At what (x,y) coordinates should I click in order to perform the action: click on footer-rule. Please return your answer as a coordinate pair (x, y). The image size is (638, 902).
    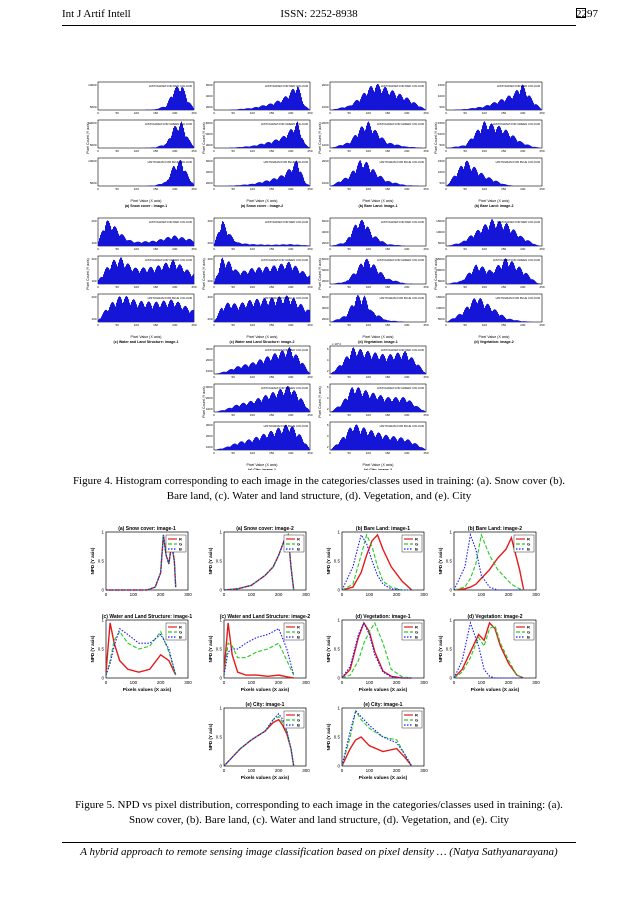
    Looking at the image, I should click on (319, 842).